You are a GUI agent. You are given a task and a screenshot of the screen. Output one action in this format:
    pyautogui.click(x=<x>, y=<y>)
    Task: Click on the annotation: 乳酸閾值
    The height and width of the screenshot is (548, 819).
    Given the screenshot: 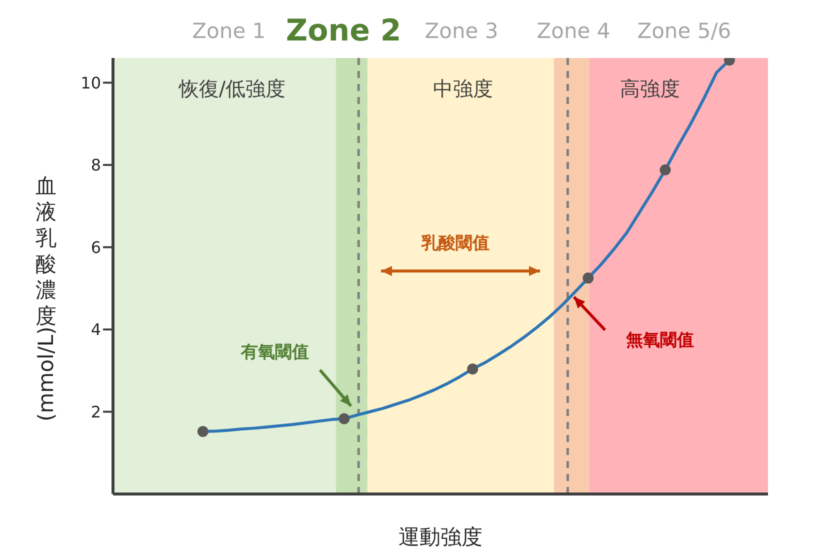 What is the action you would take?
    pyautogui.click(x=455, y=243)
    